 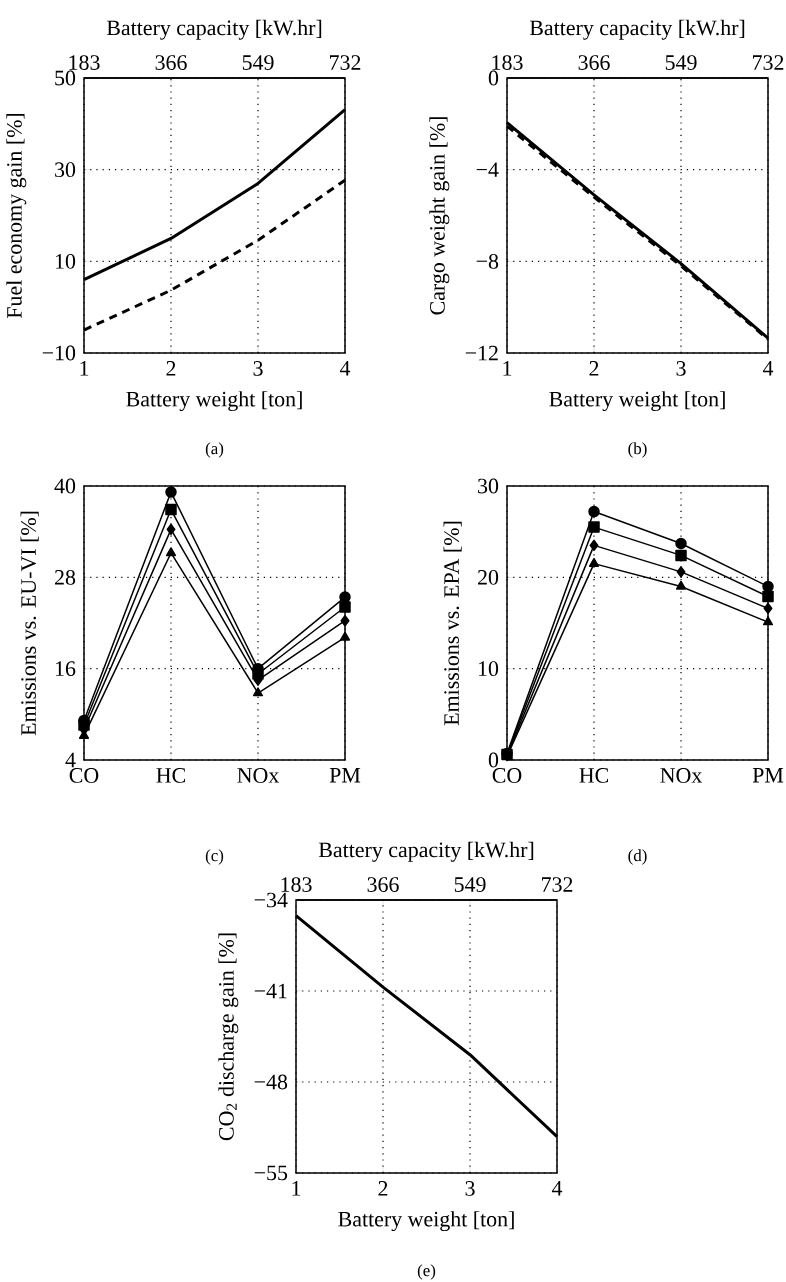 I want to click on y-tick-label: 50, so click(x=65, y=78).